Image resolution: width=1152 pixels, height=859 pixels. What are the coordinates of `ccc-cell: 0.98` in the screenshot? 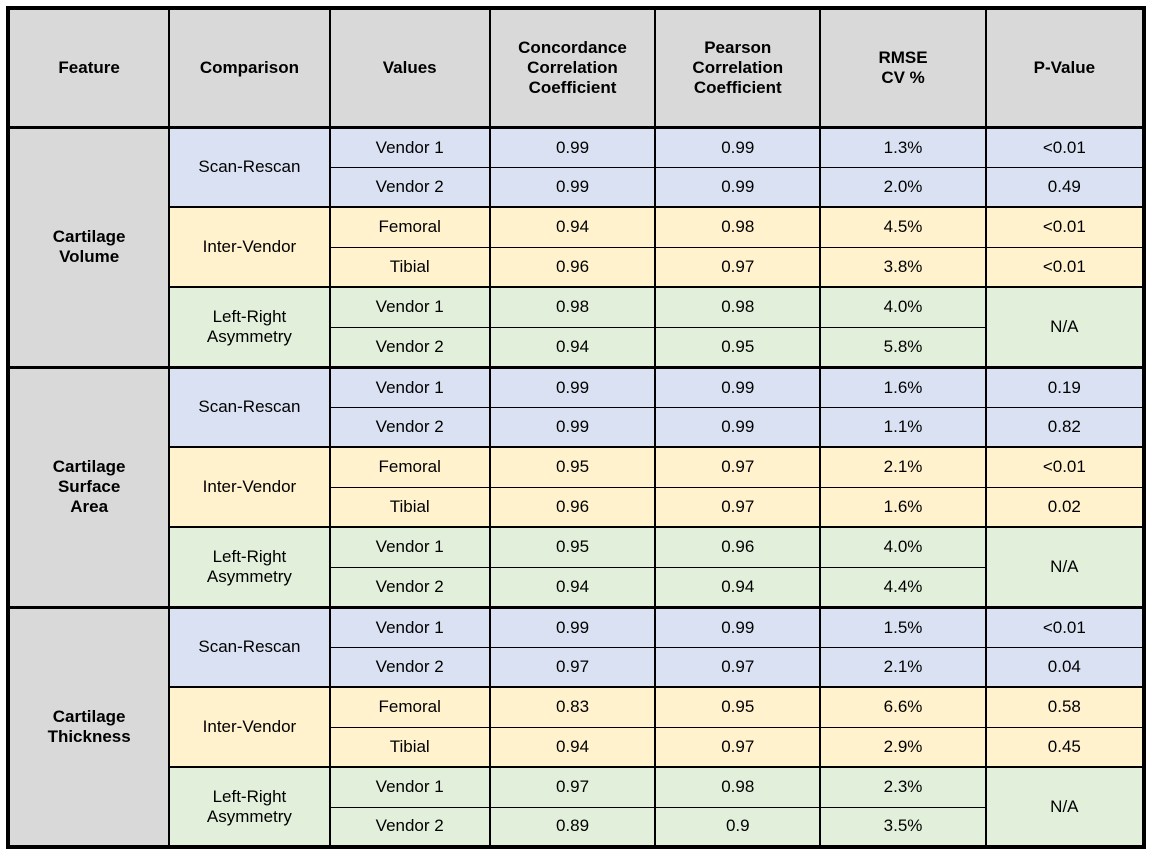 It's located at (572, 307).